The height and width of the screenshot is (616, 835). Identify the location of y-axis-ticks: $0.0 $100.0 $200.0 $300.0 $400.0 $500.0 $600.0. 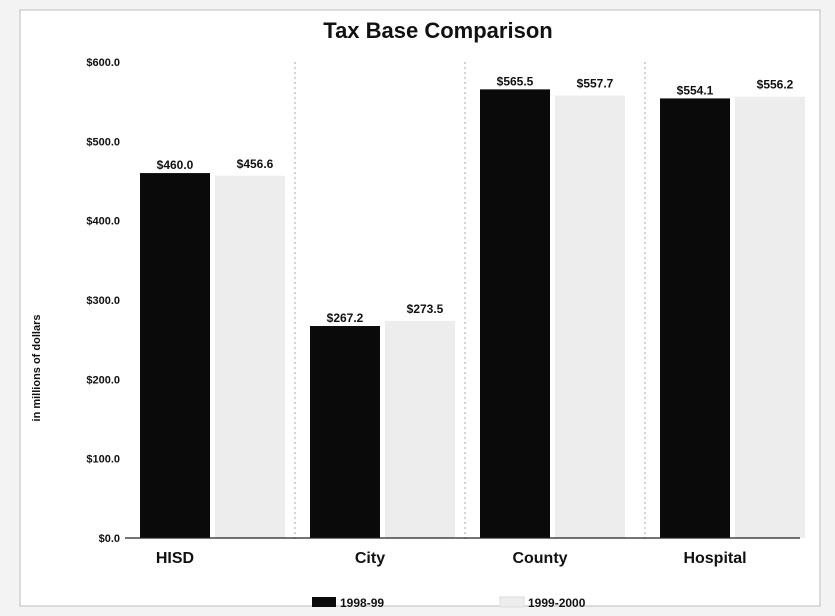
(103, 301).